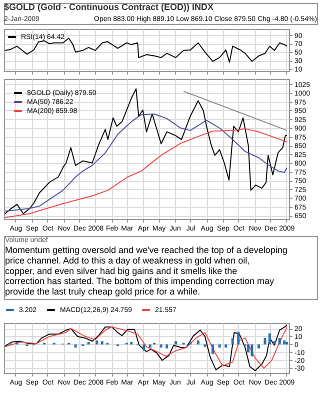  I want to click on text: Momentum getting oversold and we've reached the top of a developing price channel. Add to this a day of weakness in gold when oil, copper, and even silver had big gains and it smells like the correction has started. The bottom of this impending correction may provide the last truly cheap gold price for a while., so click(146, 271).